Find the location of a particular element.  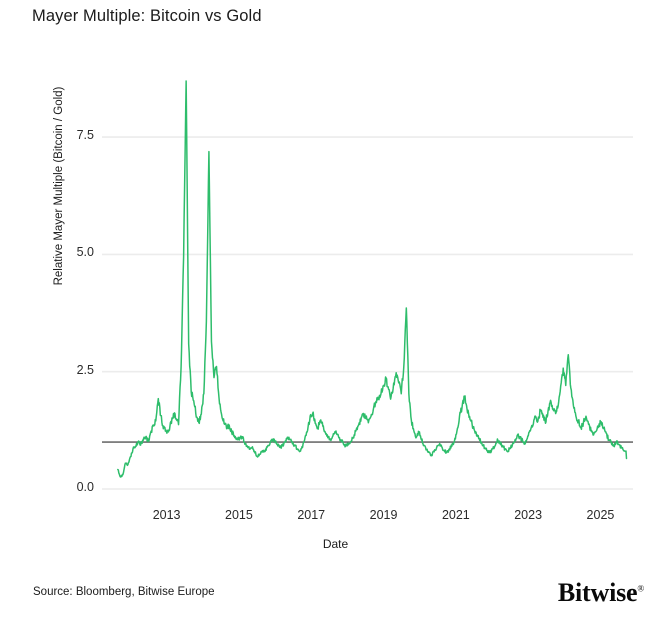

y-tick-label-0.0: 0.0 is located at coordinates (85, 487).